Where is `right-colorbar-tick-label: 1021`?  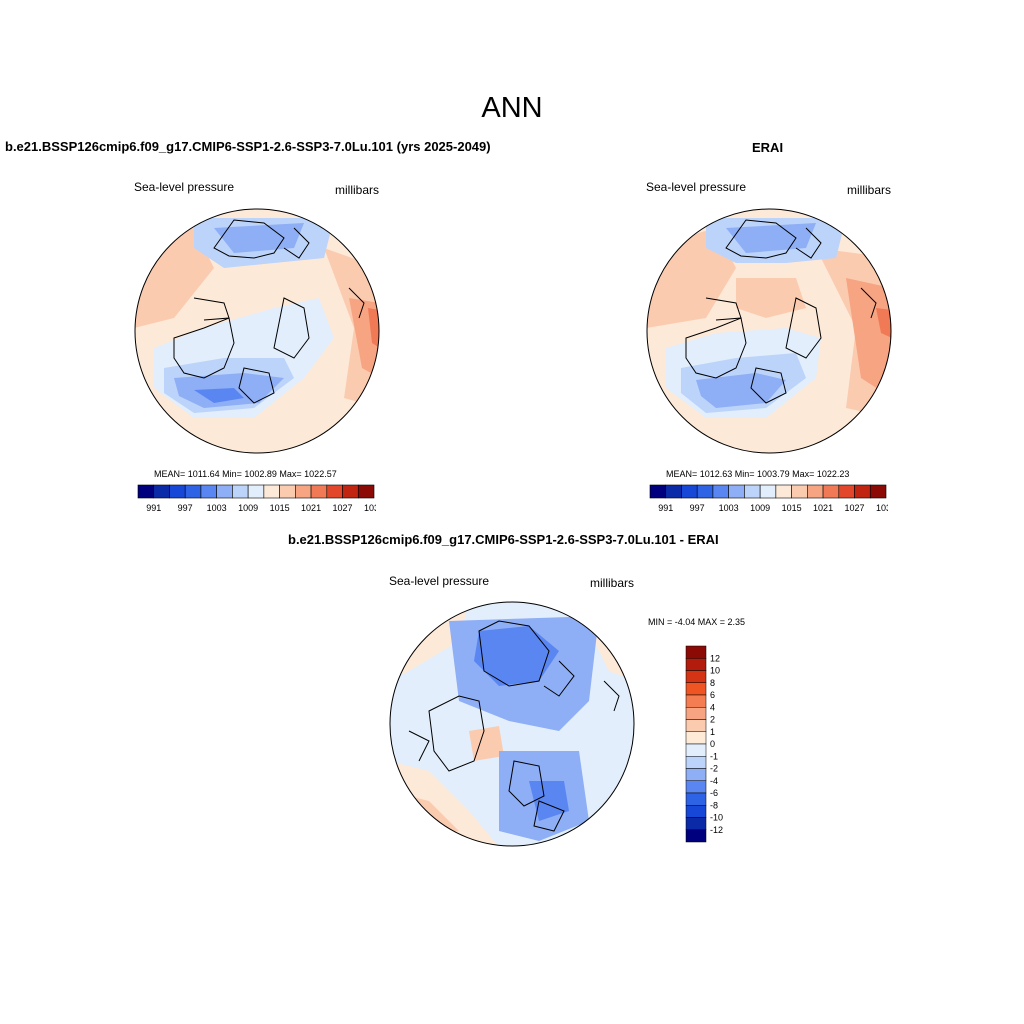
right-colorbar-tick-label: 1021 is located at coordinates (823, 508).